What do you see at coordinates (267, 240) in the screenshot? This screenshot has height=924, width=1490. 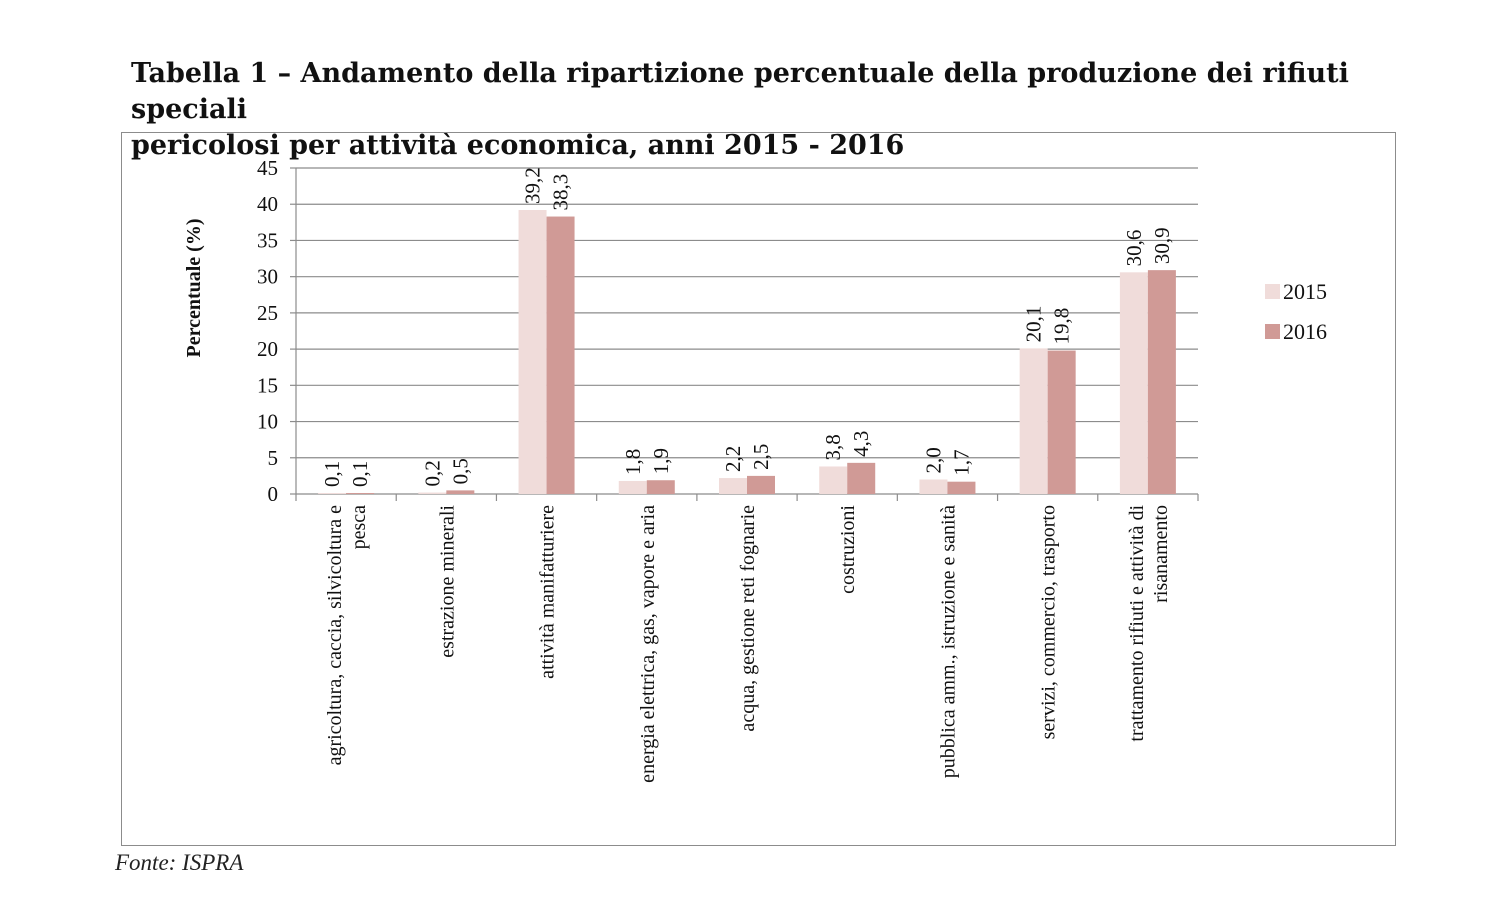 I see `y-tick-label: 35` at bounding box center [267, 240].